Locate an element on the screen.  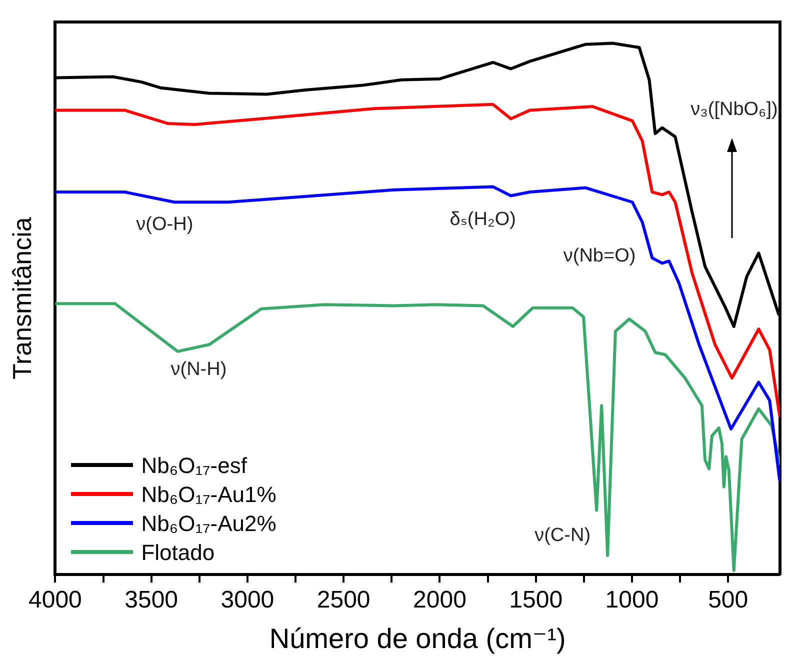
annotation: ν₃([NbO₆]) is located at coordinates (734, 109).